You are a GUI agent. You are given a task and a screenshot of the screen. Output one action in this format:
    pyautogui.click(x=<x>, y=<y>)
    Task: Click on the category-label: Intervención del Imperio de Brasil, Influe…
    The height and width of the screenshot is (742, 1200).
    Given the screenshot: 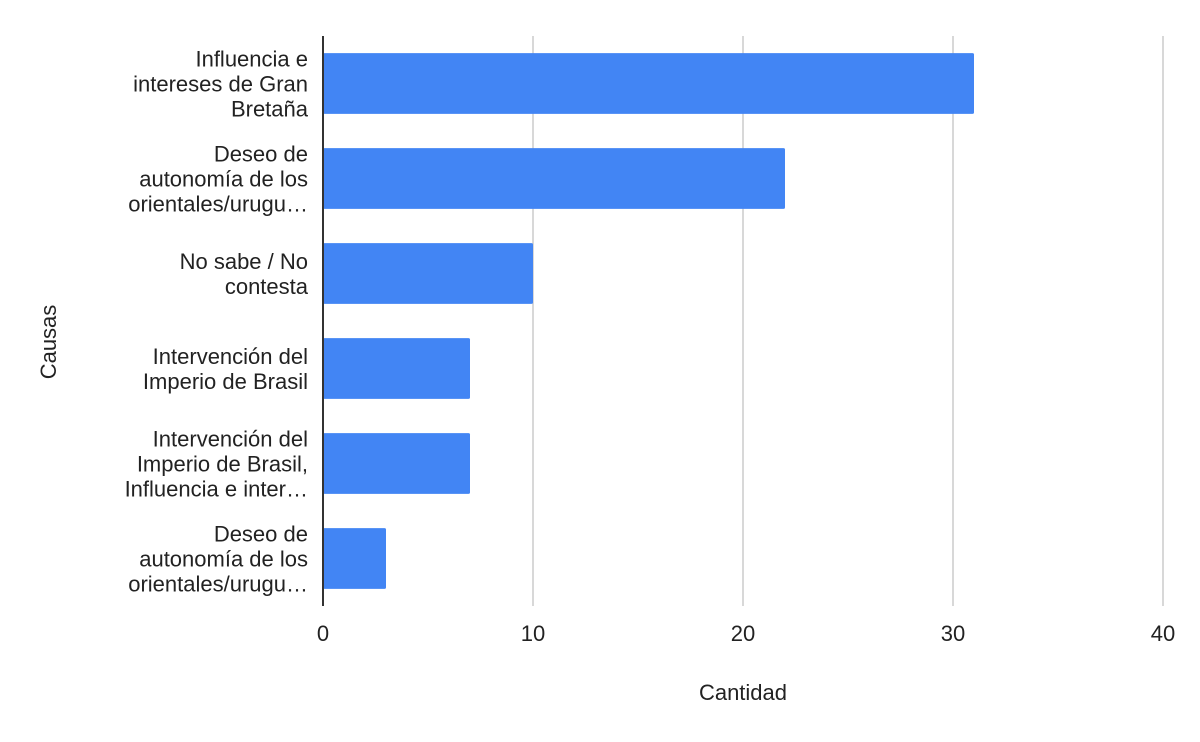 What is the action you would take?
    pyautogui.click(x=216, y=464)
    